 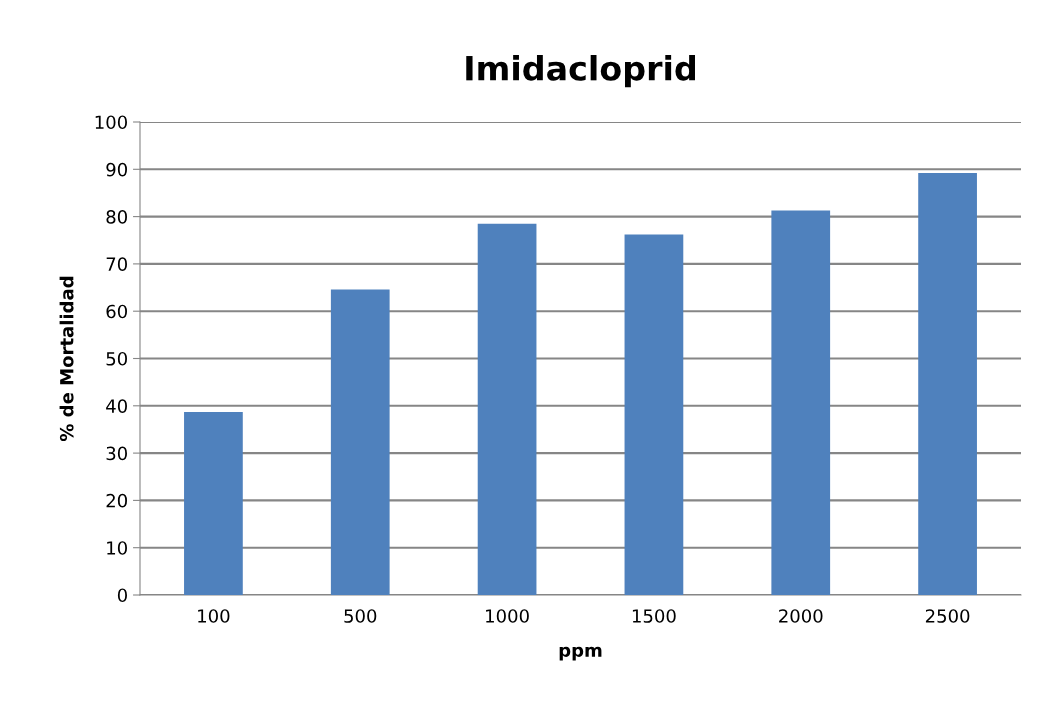 I want to click on x-tick-label: 100, so click(x=214, y=616).